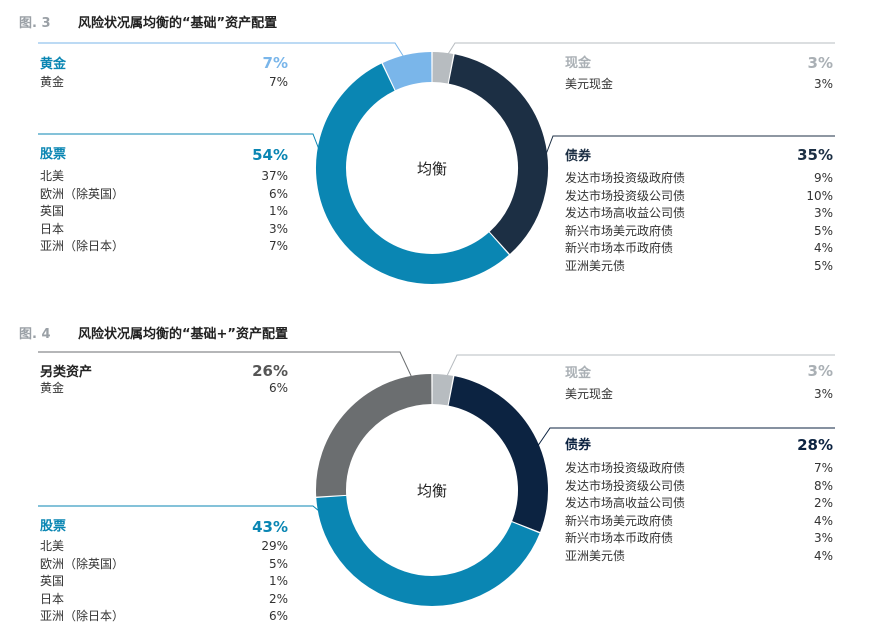  Describe the element at coordinates (699, 468) in the screenshot. I see `list-item: 发达市场投资级政府债 7%` at that location.